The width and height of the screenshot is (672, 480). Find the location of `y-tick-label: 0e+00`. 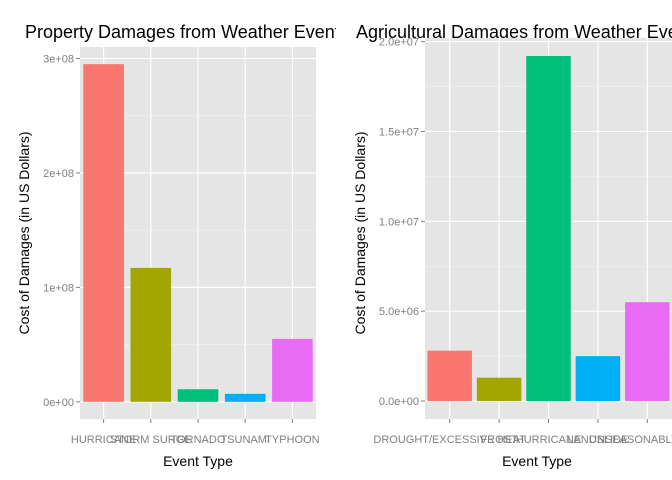

y-tick-label: 0e+00 is located at coordinates (58, 403).